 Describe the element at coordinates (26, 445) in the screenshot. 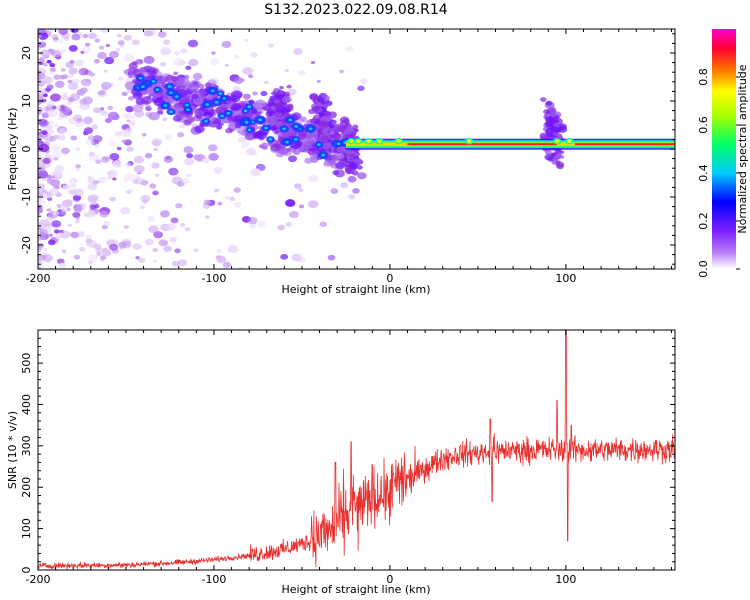

I see `y-tick-label: 300` at that location.